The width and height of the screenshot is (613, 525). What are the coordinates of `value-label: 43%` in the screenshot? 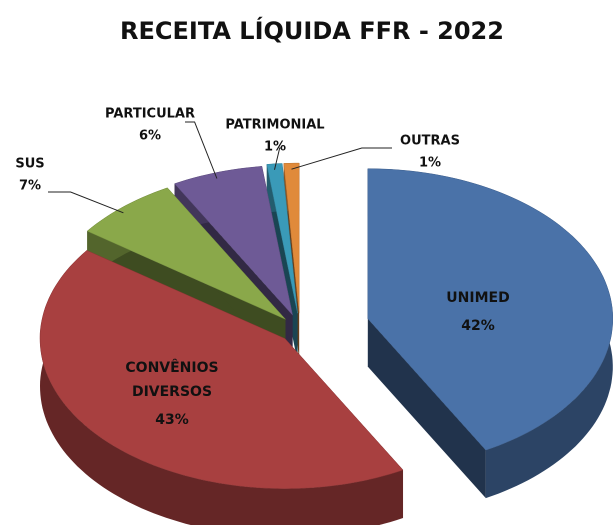 It's located at (172, 420).